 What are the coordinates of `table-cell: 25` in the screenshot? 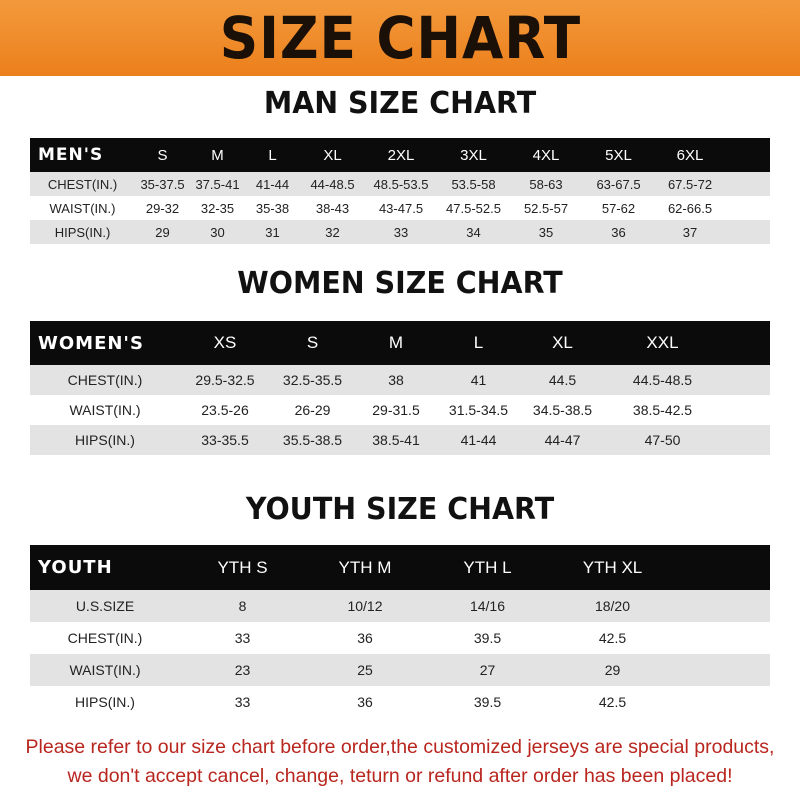 It's located at (365, 670).